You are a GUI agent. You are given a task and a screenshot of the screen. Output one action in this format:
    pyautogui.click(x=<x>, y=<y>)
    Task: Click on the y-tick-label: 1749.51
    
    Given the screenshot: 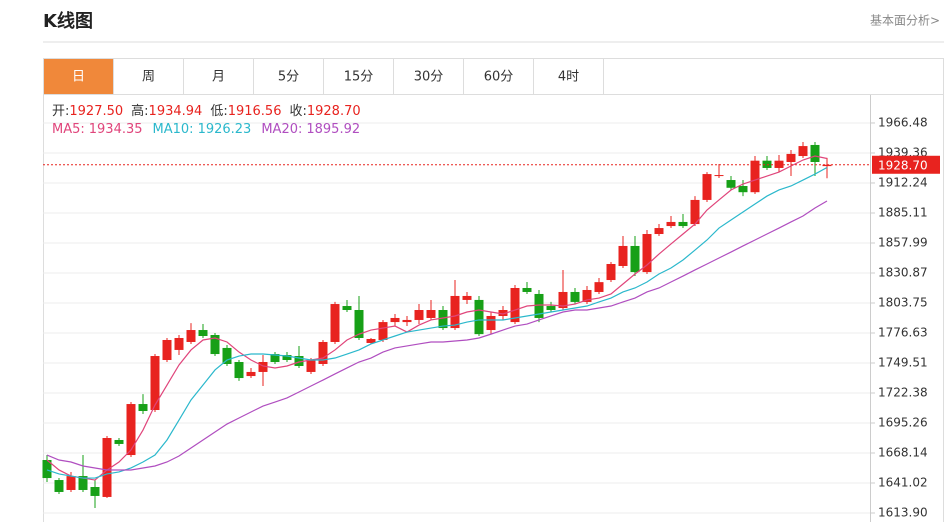 What is the action you would take?
    pyautogui.click(x=903, y=362)
    